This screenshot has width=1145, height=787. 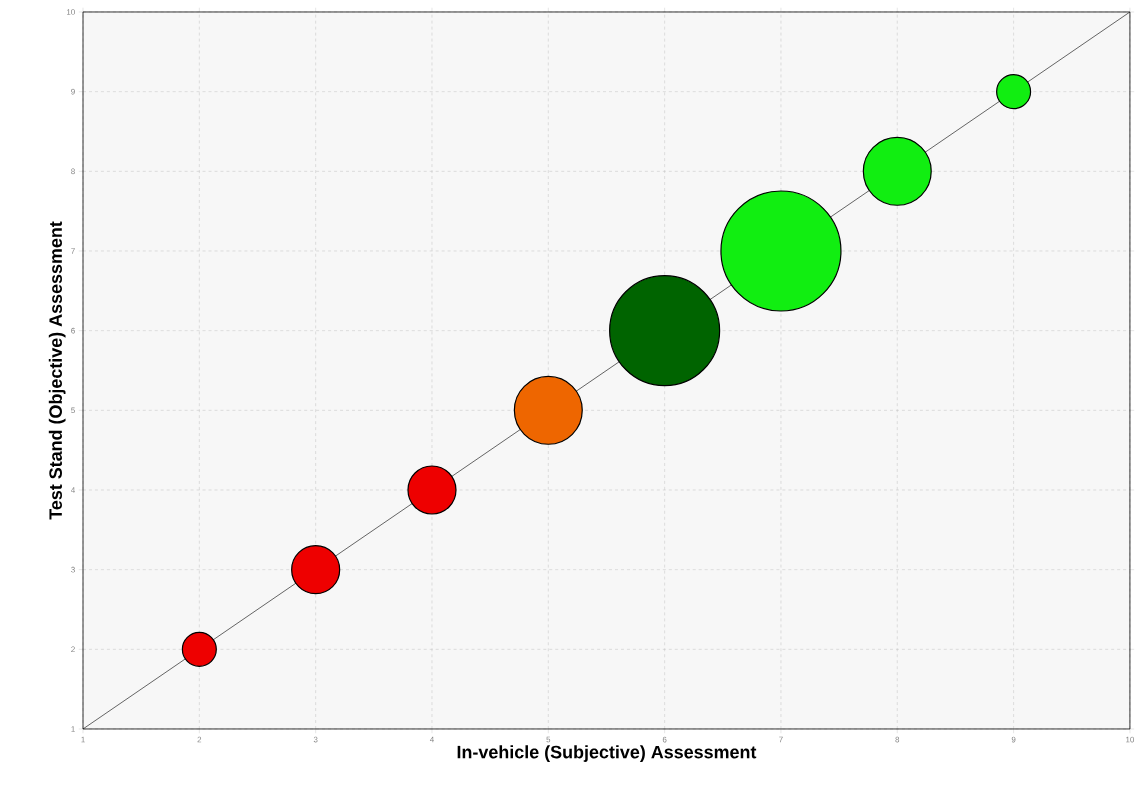 What do you see at coordinates (57, 370) in the screenshot?
I see `y-axis-title: Test Stand (Objective) Assessment` at bounding box center [57, 370].